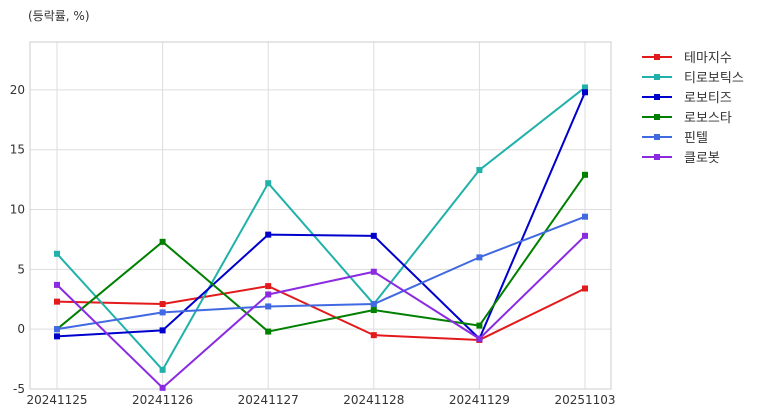 The image size is (768, 416). What do you see at coordinates (708, 58) in the screenshot?
I see `legend-label: 테마지수` at bounding box center [708, 58].